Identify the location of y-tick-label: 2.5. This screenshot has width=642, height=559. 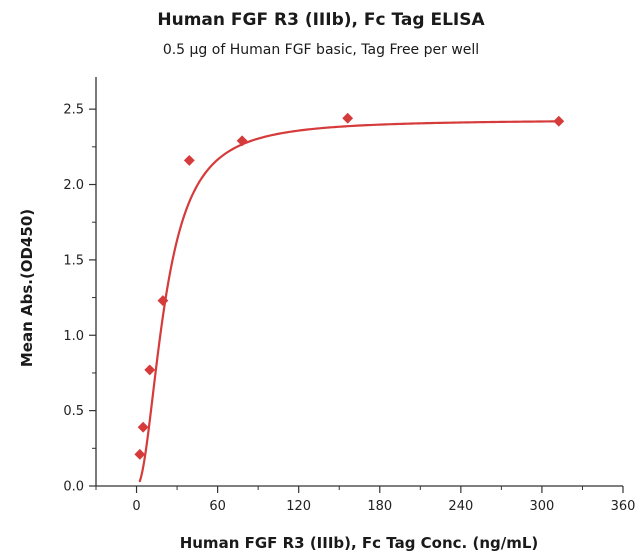
(73, 110).